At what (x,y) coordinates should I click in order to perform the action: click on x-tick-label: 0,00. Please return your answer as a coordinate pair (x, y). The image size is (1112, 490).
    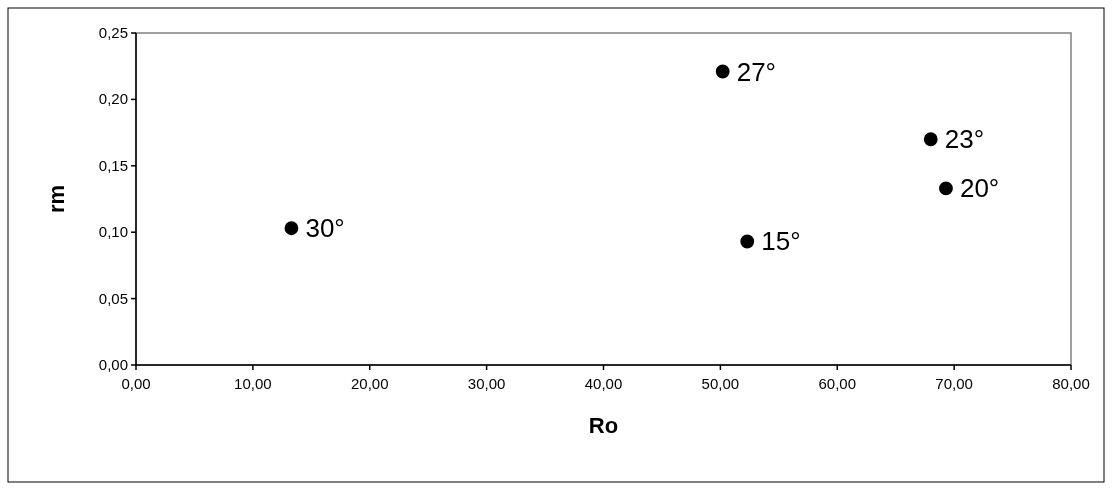
    Looking at the image, I should click on (136, 383).